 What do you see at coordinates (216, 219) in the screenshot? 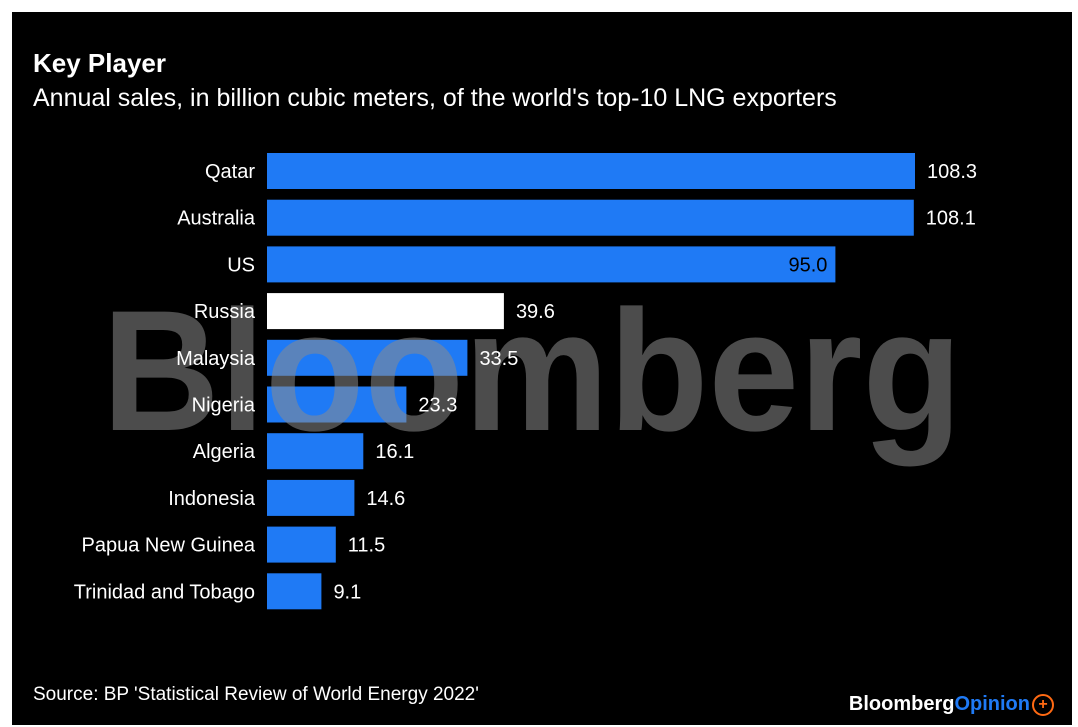
I see `category-label: Australia` at bounding box center [216, 219].